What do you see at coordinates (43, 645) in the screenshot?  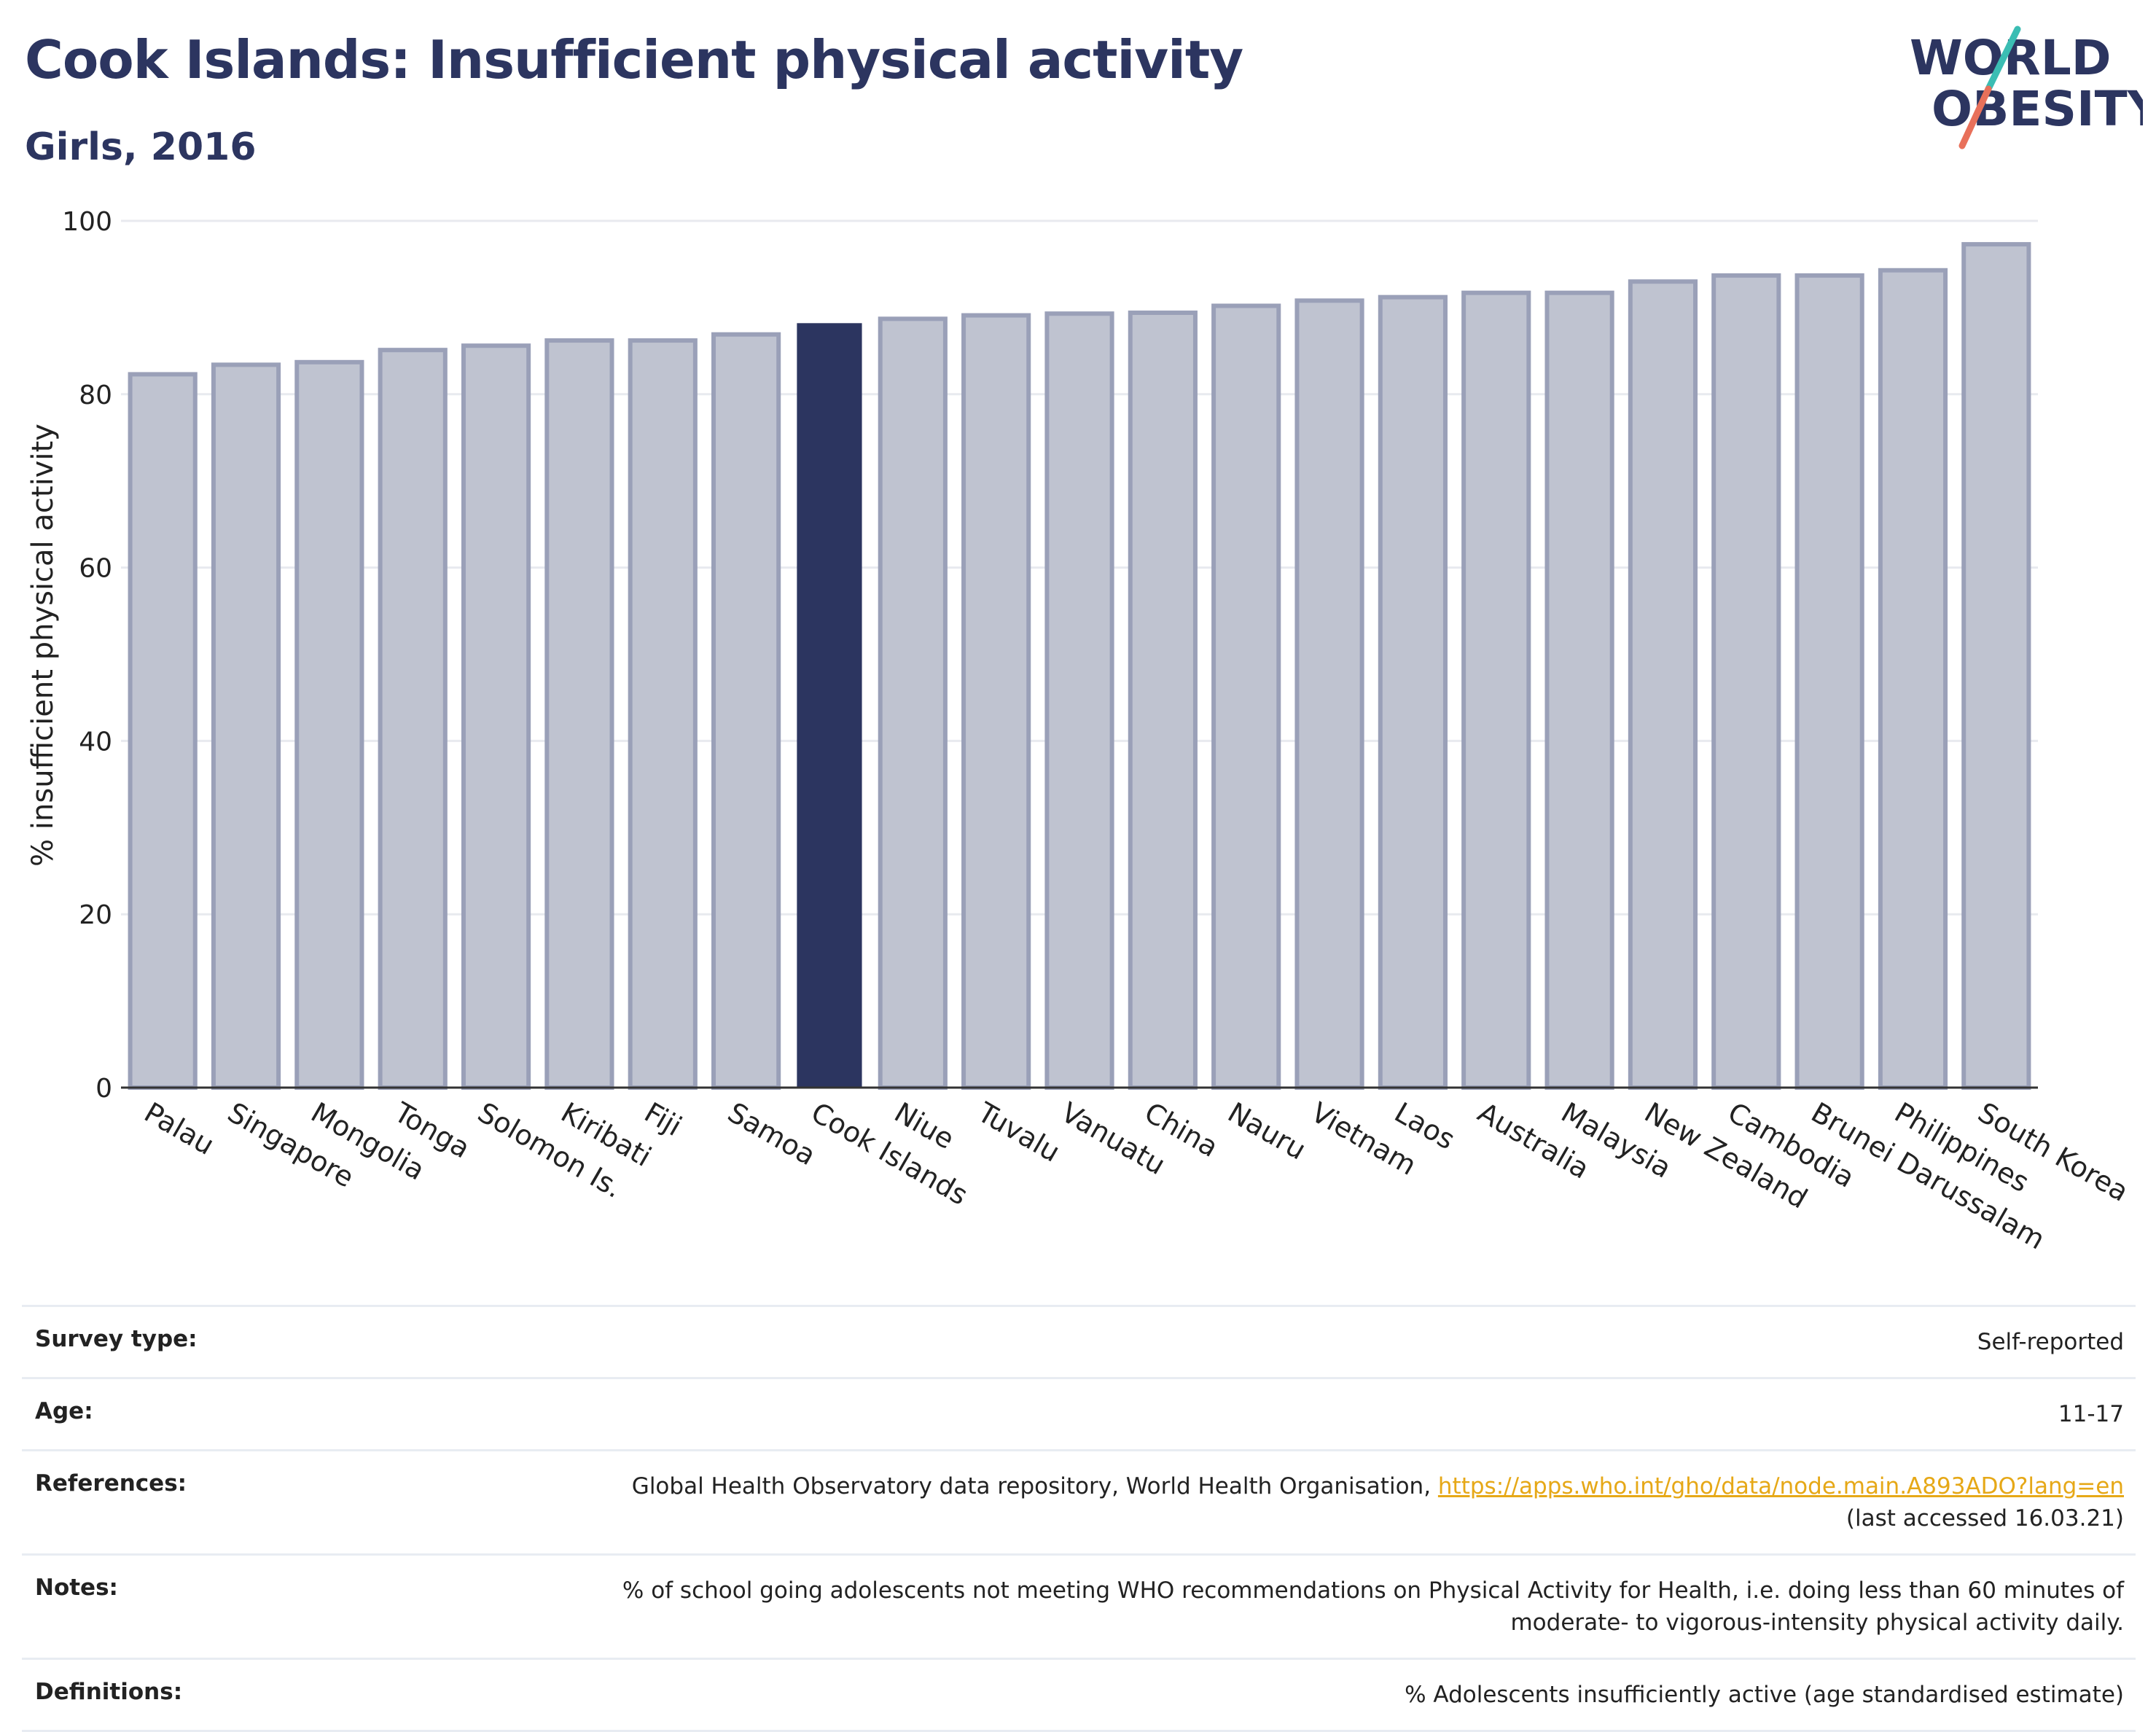 I see `y-axis-title: % insufficient physical activity` at bounding box center [43, 645].